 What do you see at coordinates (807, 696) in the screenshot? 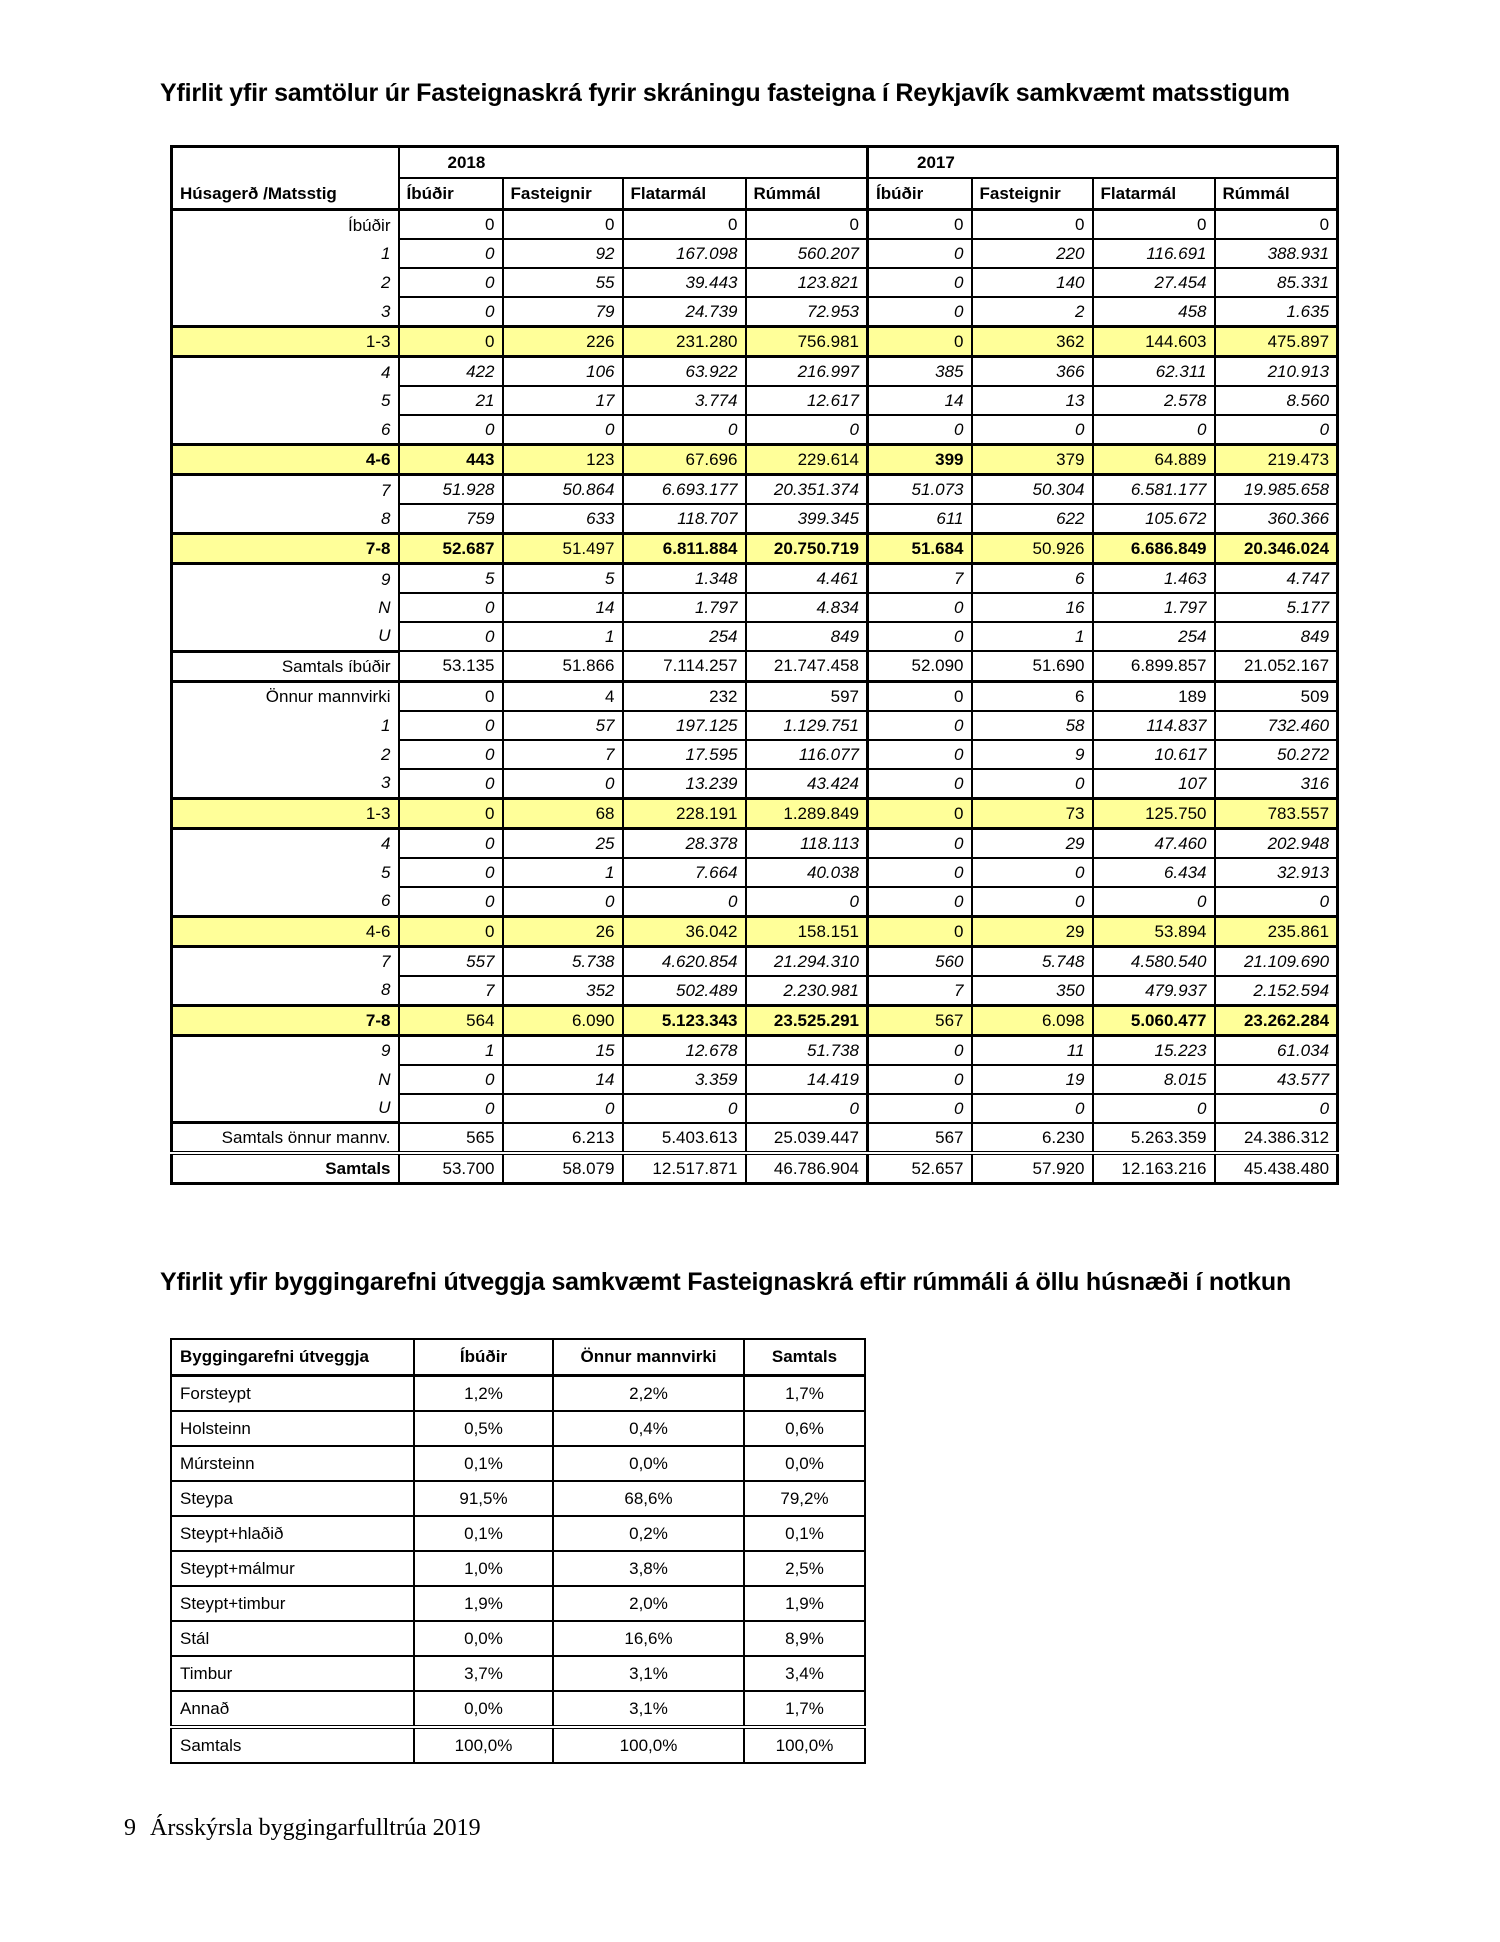
I see `table-cell: 597` at bounding box center [807, 696].